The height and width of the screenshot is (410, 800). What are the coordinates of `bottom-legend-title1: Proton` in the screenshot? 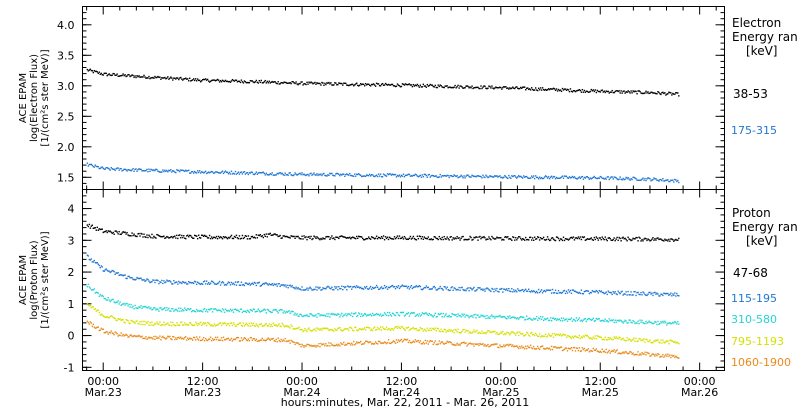 It's located at (751, 213).